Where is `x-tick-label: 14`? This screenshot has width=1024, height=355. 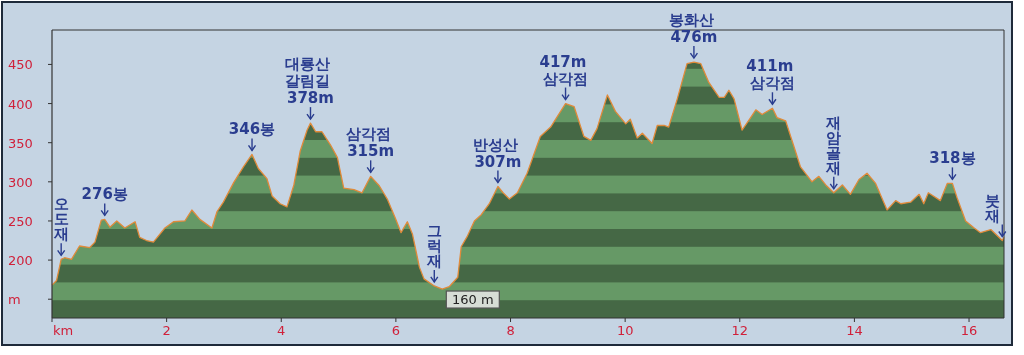 x-tick-label: 14 is located at coordinates (854, 330).